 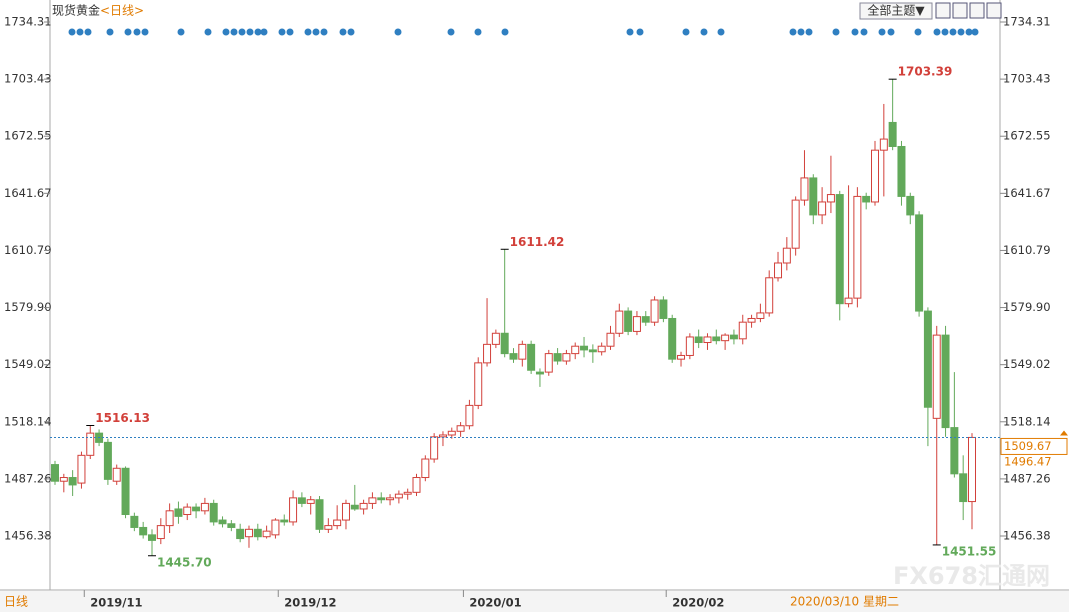 What do you see at coordinates (698, 603) in the screenshot?
I see `x-tick-label: 2020/02` at bounding box center [698, 603].